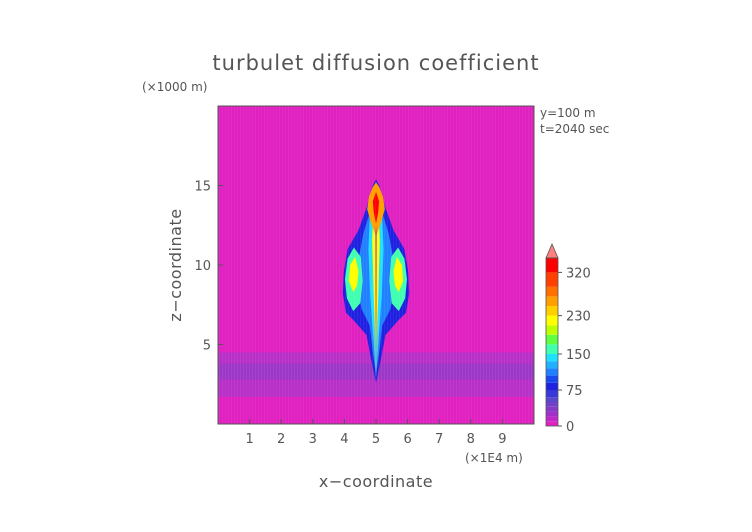  Describe the element at coordinates (570, 427) in the screenshot. I see `colorbar-tick-label: 0` at that location.